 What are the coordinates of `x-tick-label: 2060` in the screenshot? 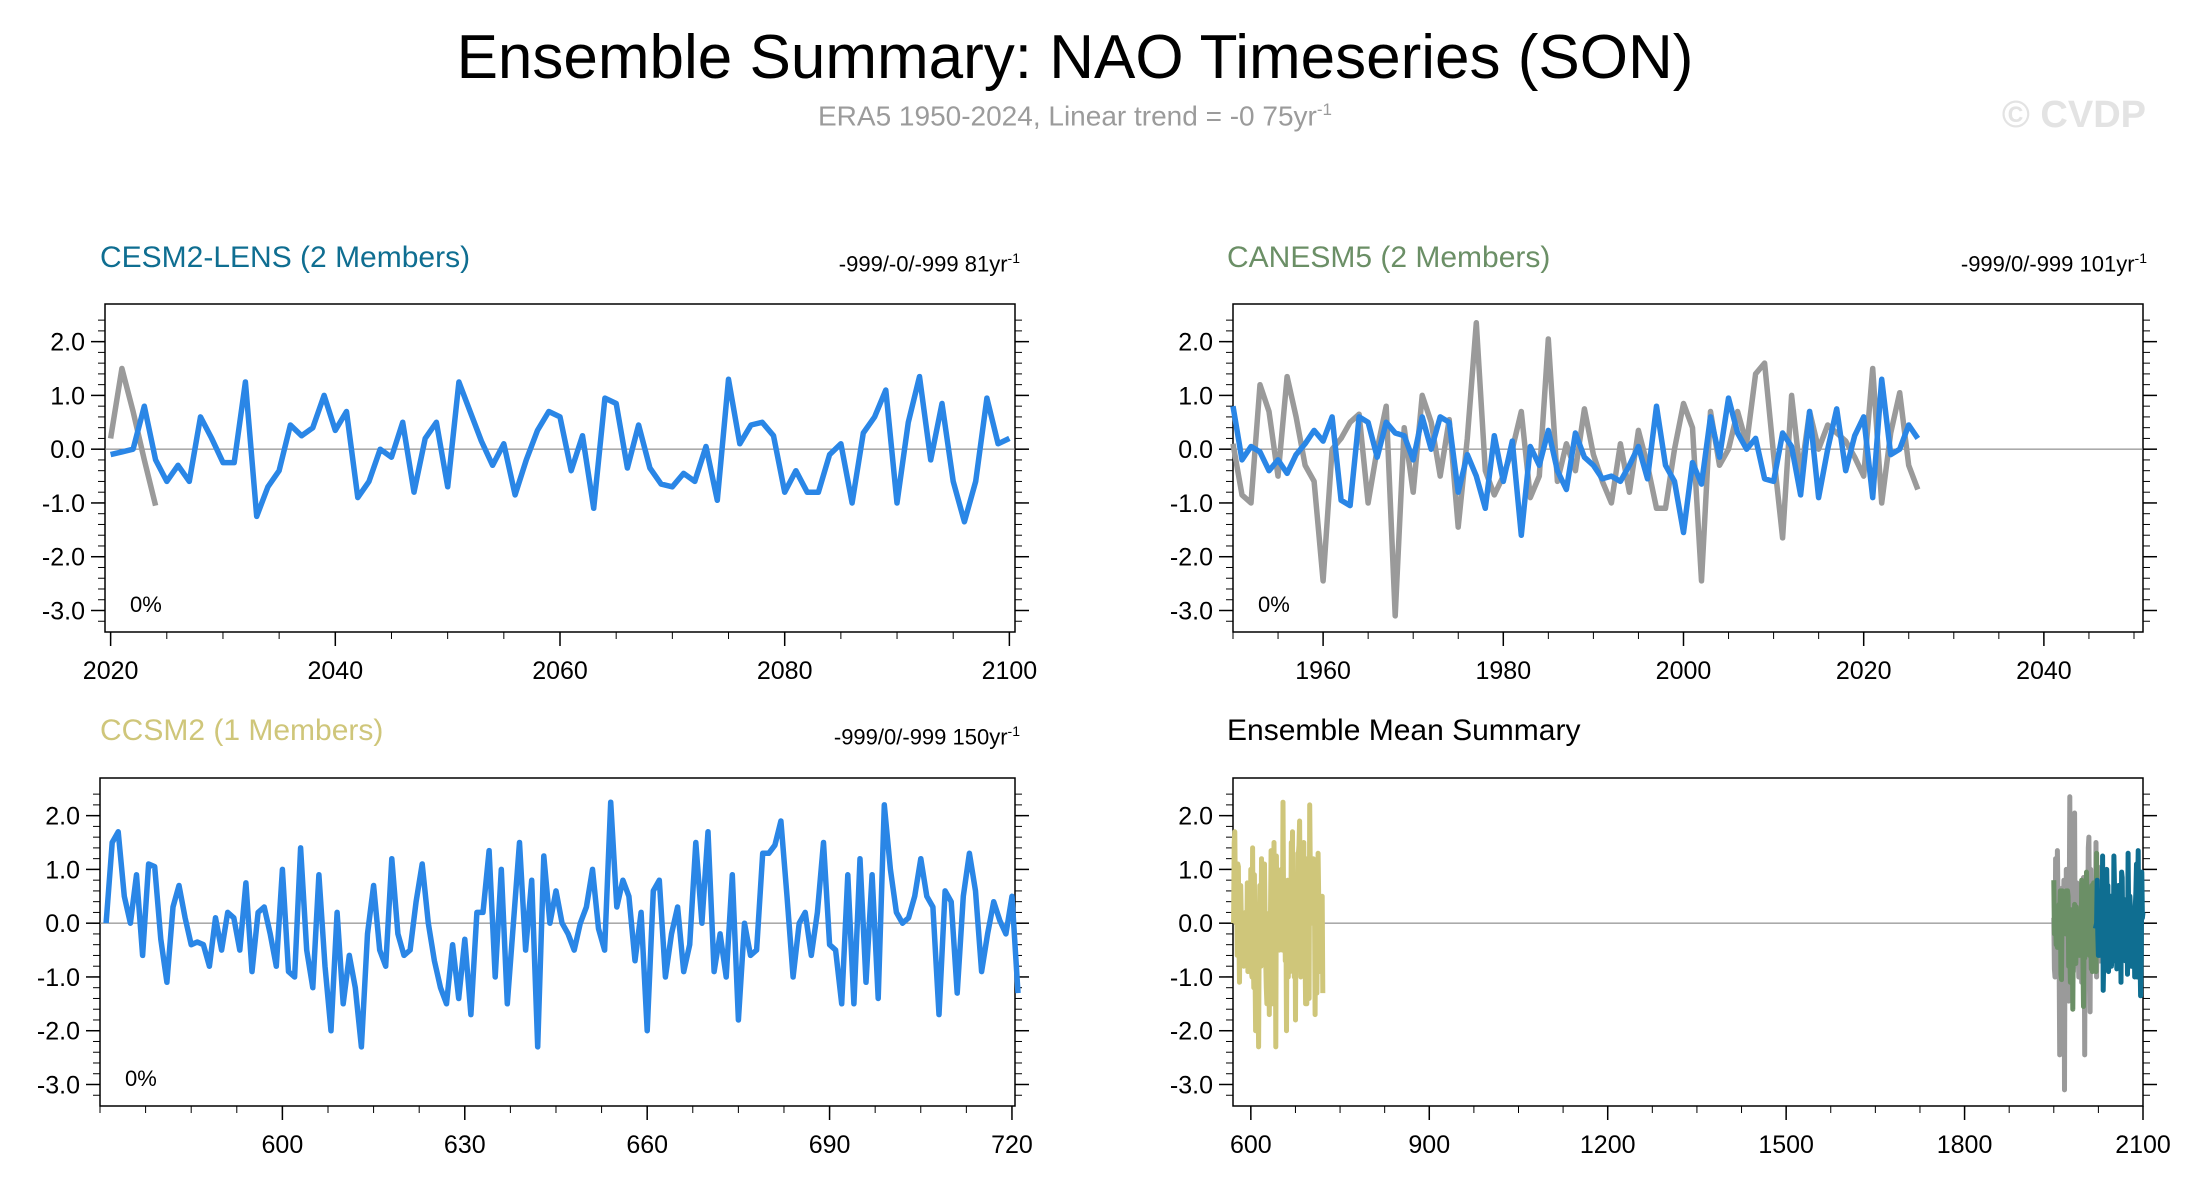 It's located at (560, 671).